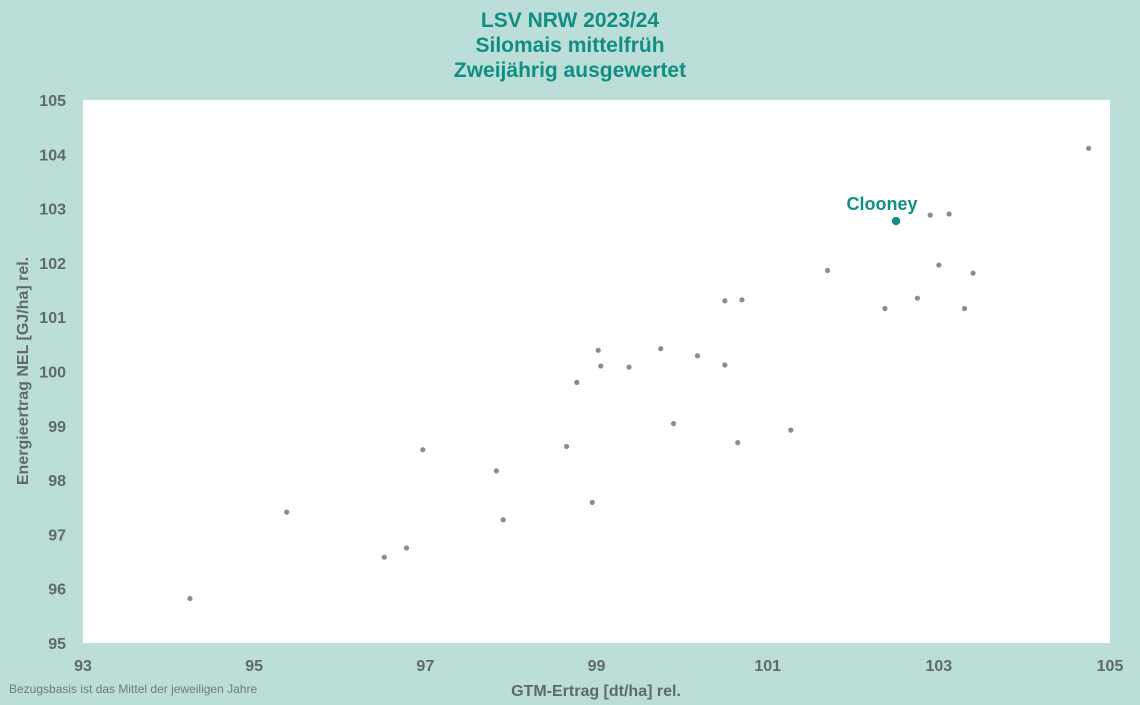  I want to click on y-axis-ticks: 95 96 97 98 99 100 101 102 103 104 105, so click(52, 373).